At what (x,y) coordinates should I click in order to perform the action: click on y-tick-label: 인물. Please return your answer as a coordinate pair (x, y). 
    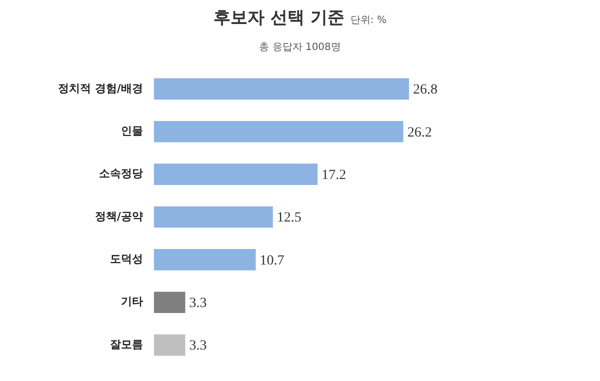
    Looking at the image, I should click on (131, 131).